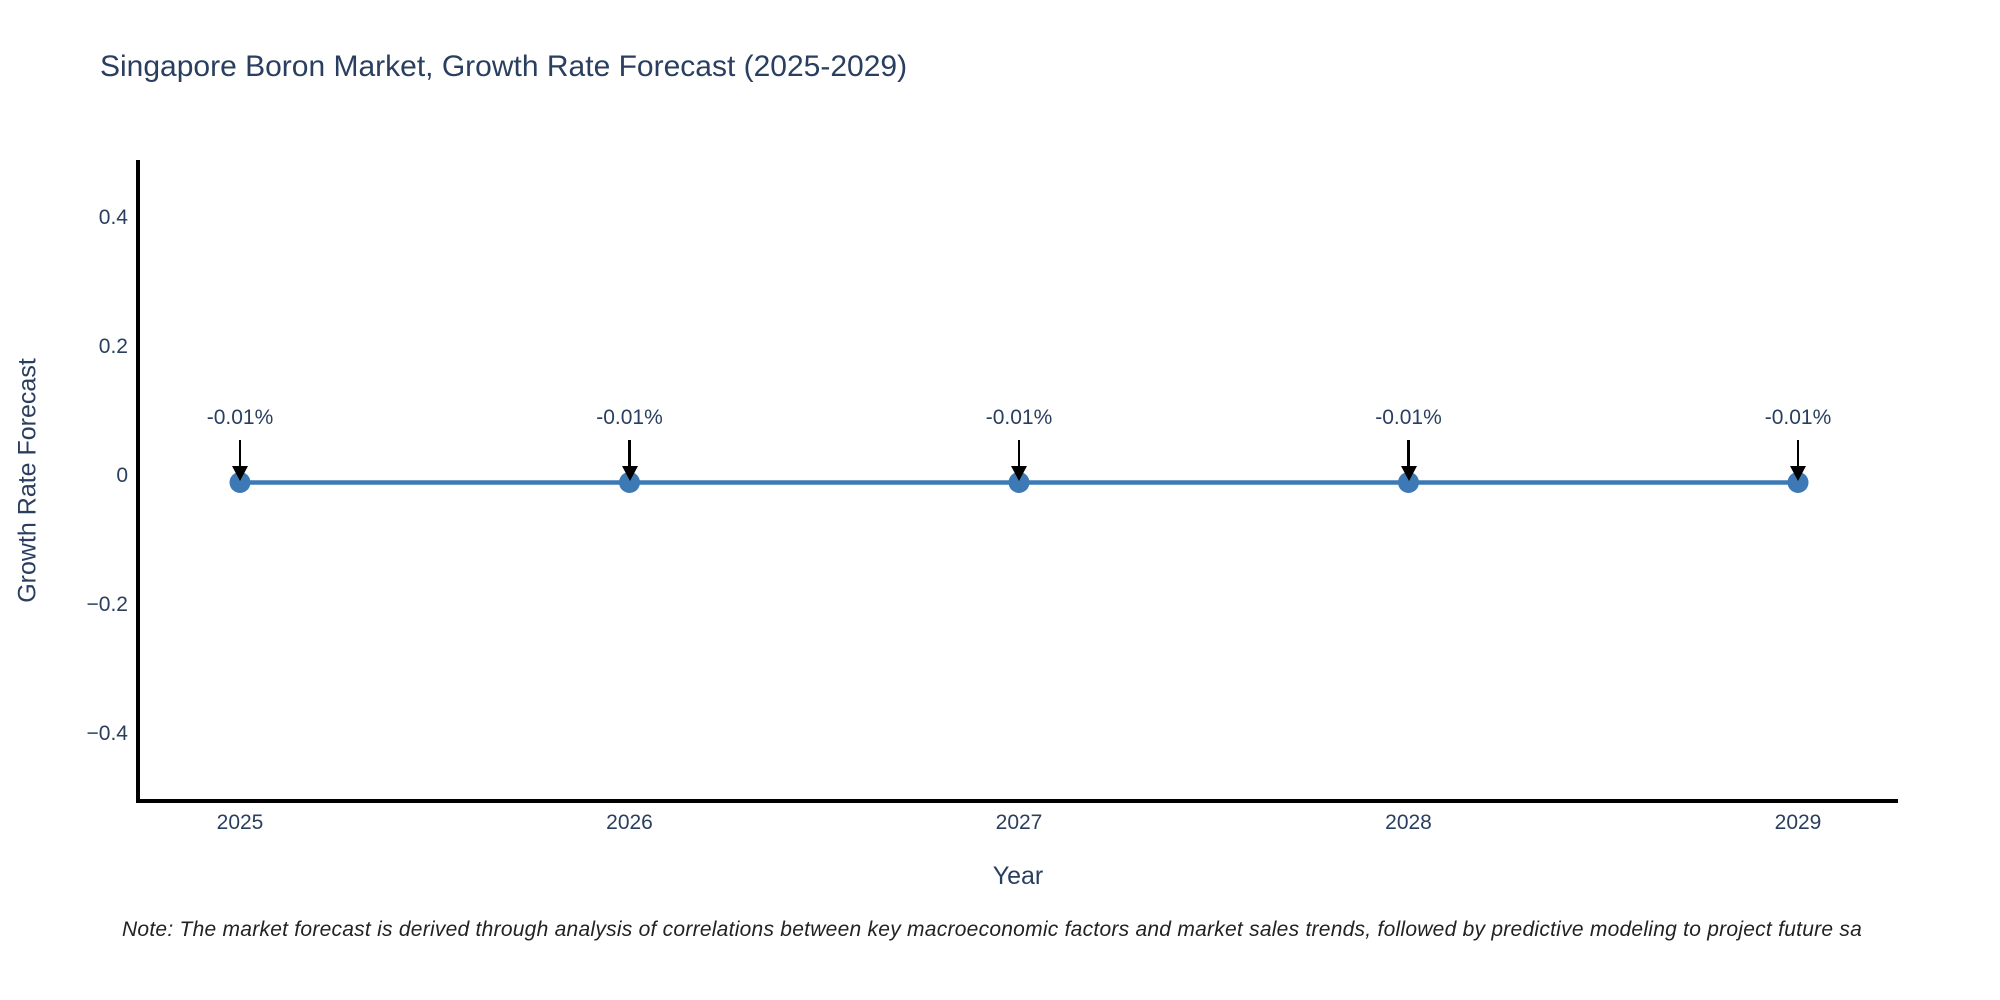 The width and height of the screenshot is (2000, 1000). I want to click on x-tick-label: 2028, so click(1408, 822).